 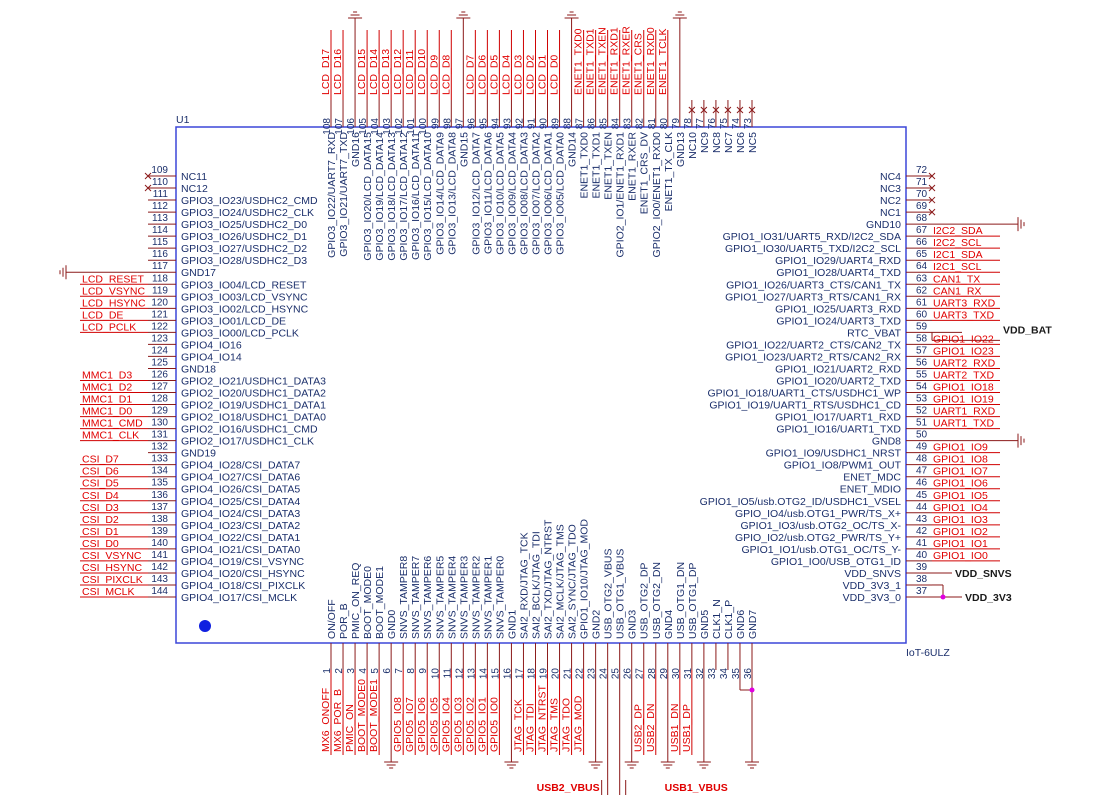 I want to click on pin-number: 110, so click(x=160, y=182).